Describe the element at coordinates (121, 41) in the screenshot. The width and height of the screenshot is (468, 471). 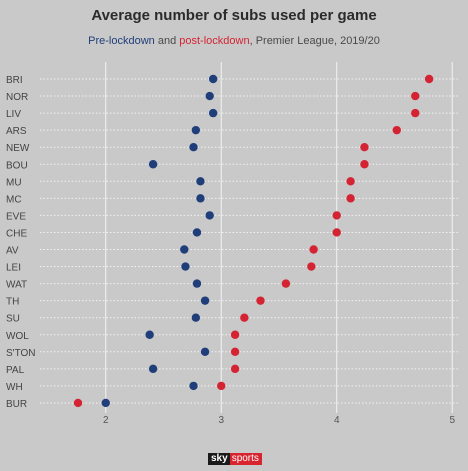
I see `subtitle-pre-label: Pre-lockdown` at that location.